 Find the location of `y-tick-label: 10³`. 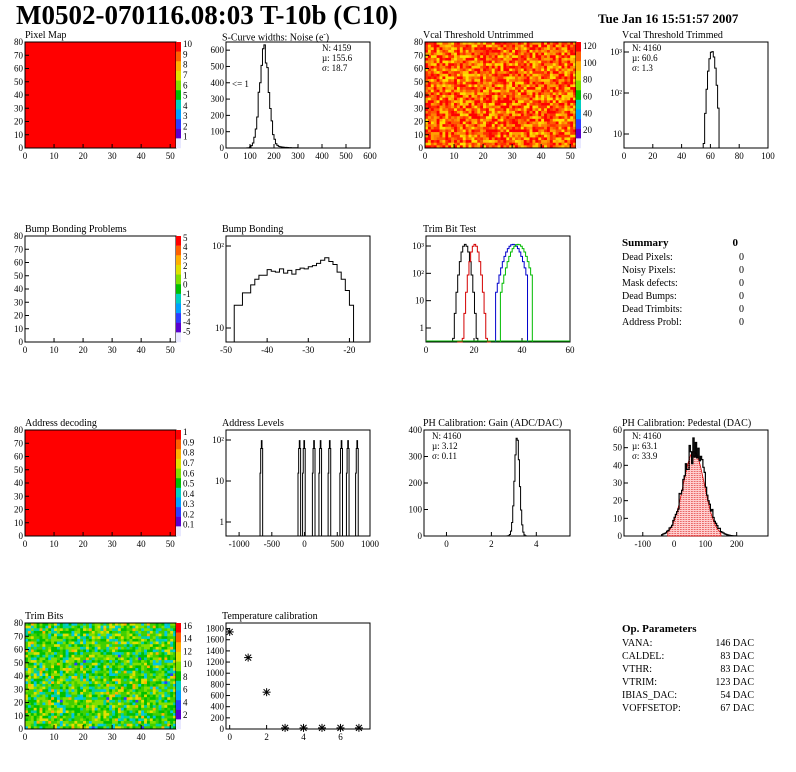

y-tick-label: 10³ is located at coordinates (418, 246).